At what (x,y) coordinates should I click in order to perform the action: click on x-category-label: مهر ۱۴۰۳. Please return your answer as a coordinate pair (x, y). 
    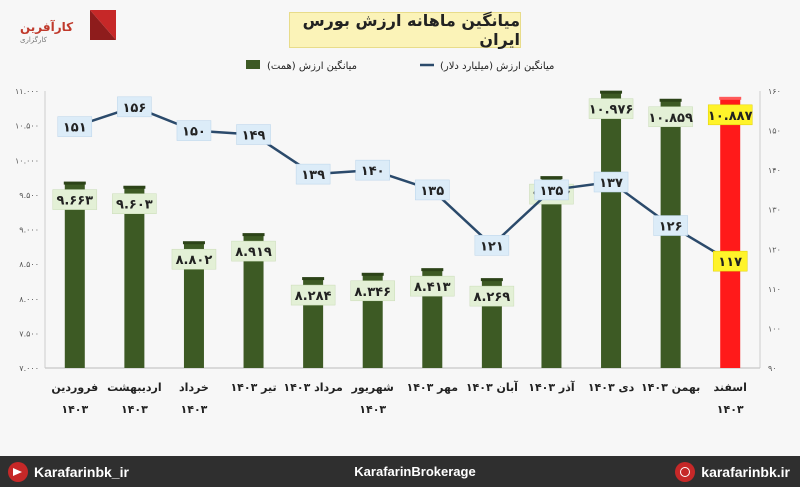
    Looking at the image, I should click on (432, 387).